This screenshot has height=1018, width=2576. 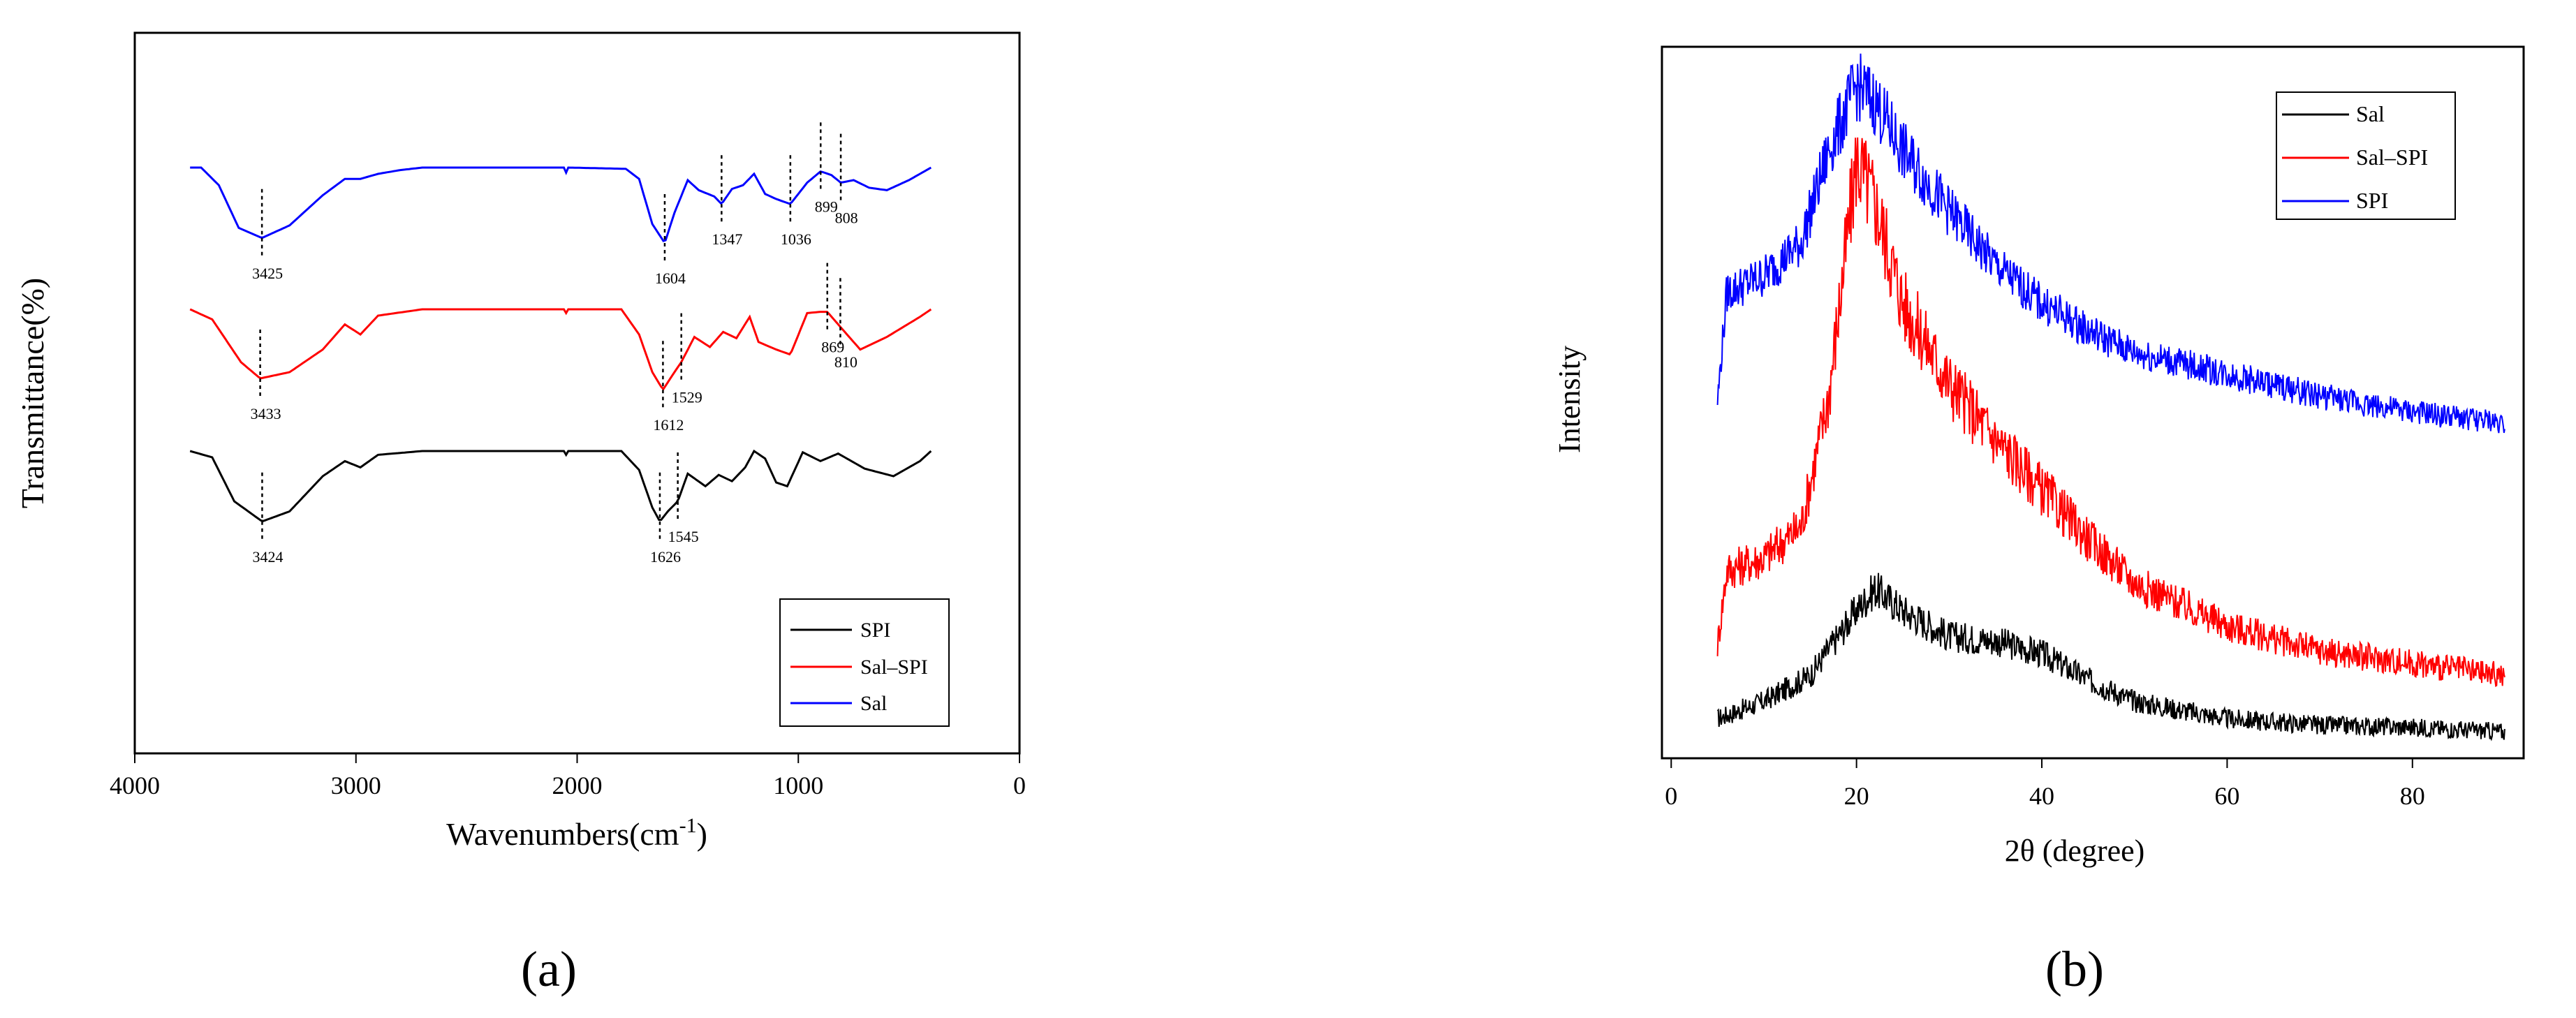 What do you see at coordinates (668, 425) in the screenshot?
I see `peak-label-1612: 1612` at bounding box center [668, 425].